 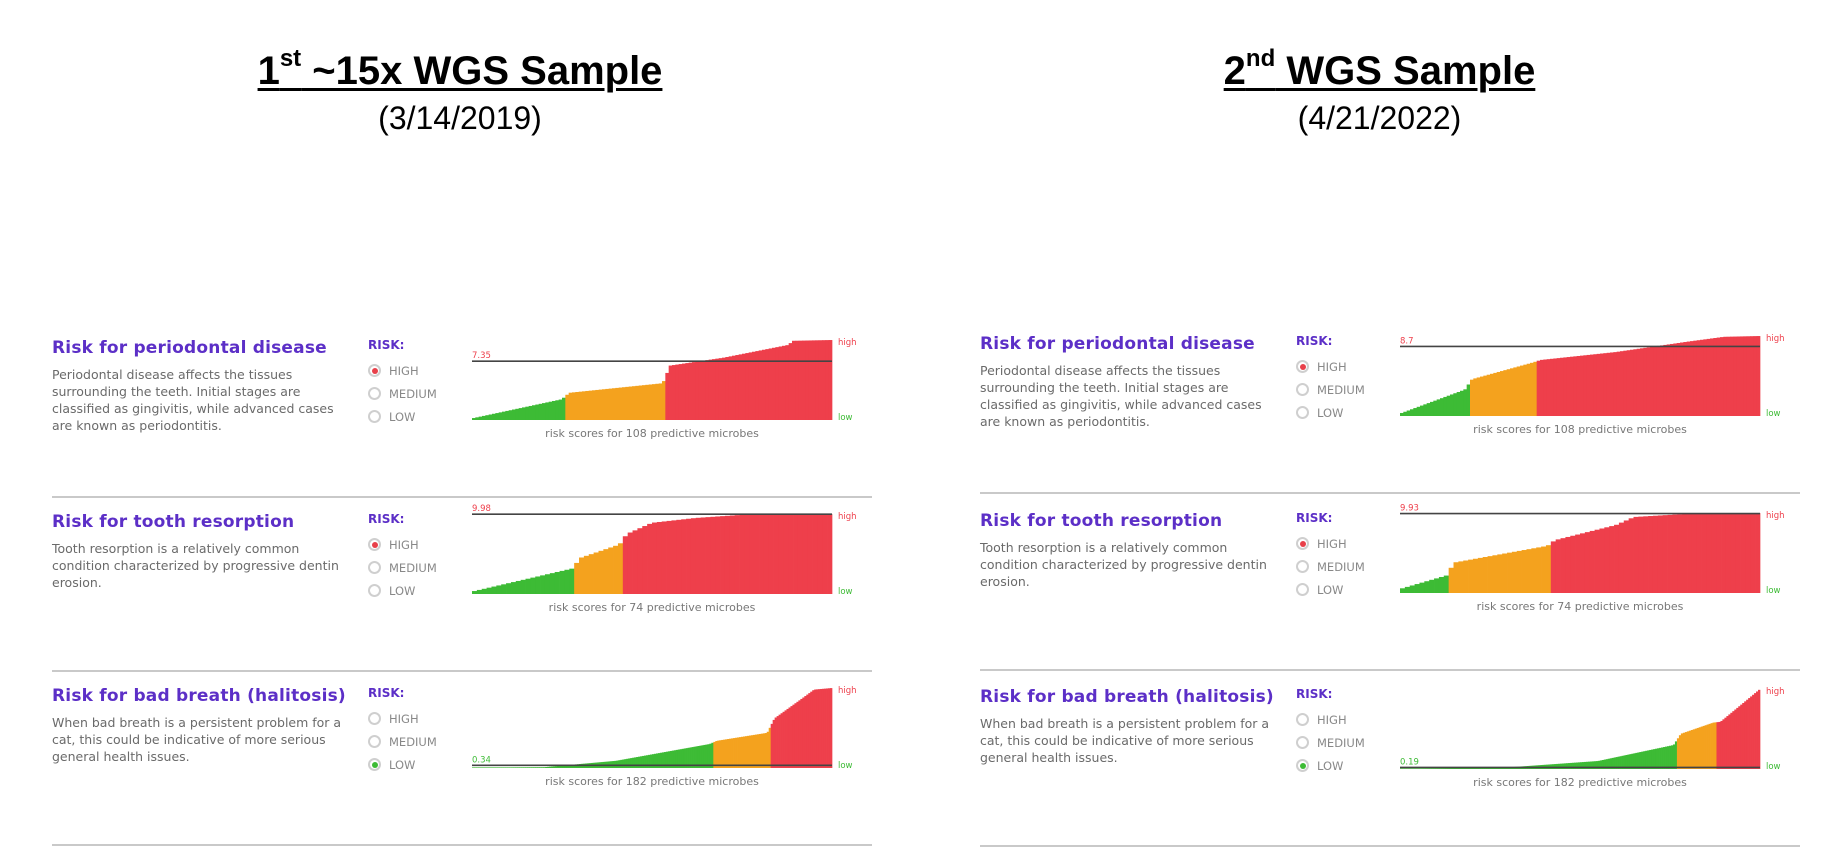 I want to click on axis-low-label: low, so click(x=1773, y=591).